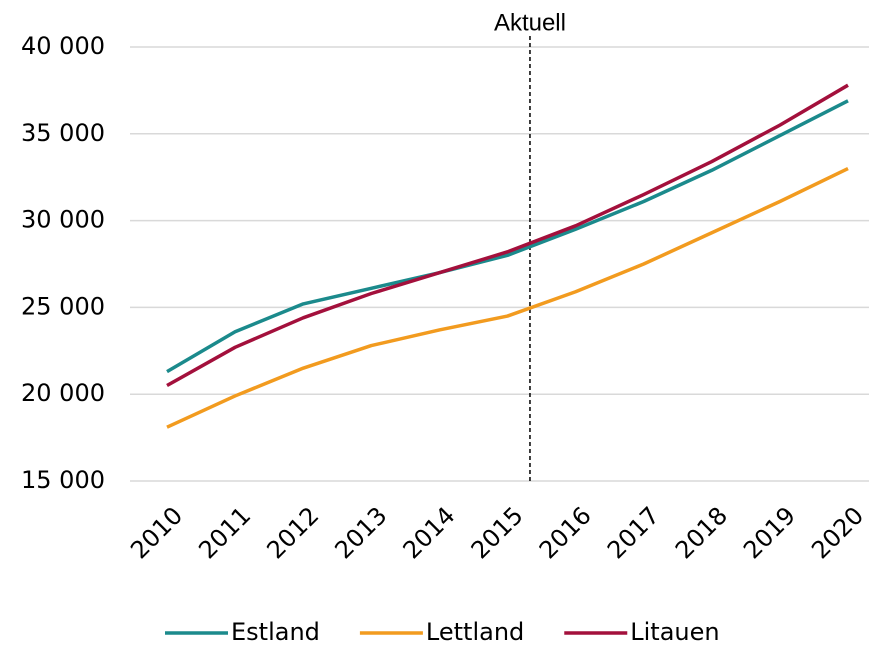  What do you see at coordinates (63, 133) in the screenshot?
I see `y-tick-label: 35 000` at bounding box center [63, 133].